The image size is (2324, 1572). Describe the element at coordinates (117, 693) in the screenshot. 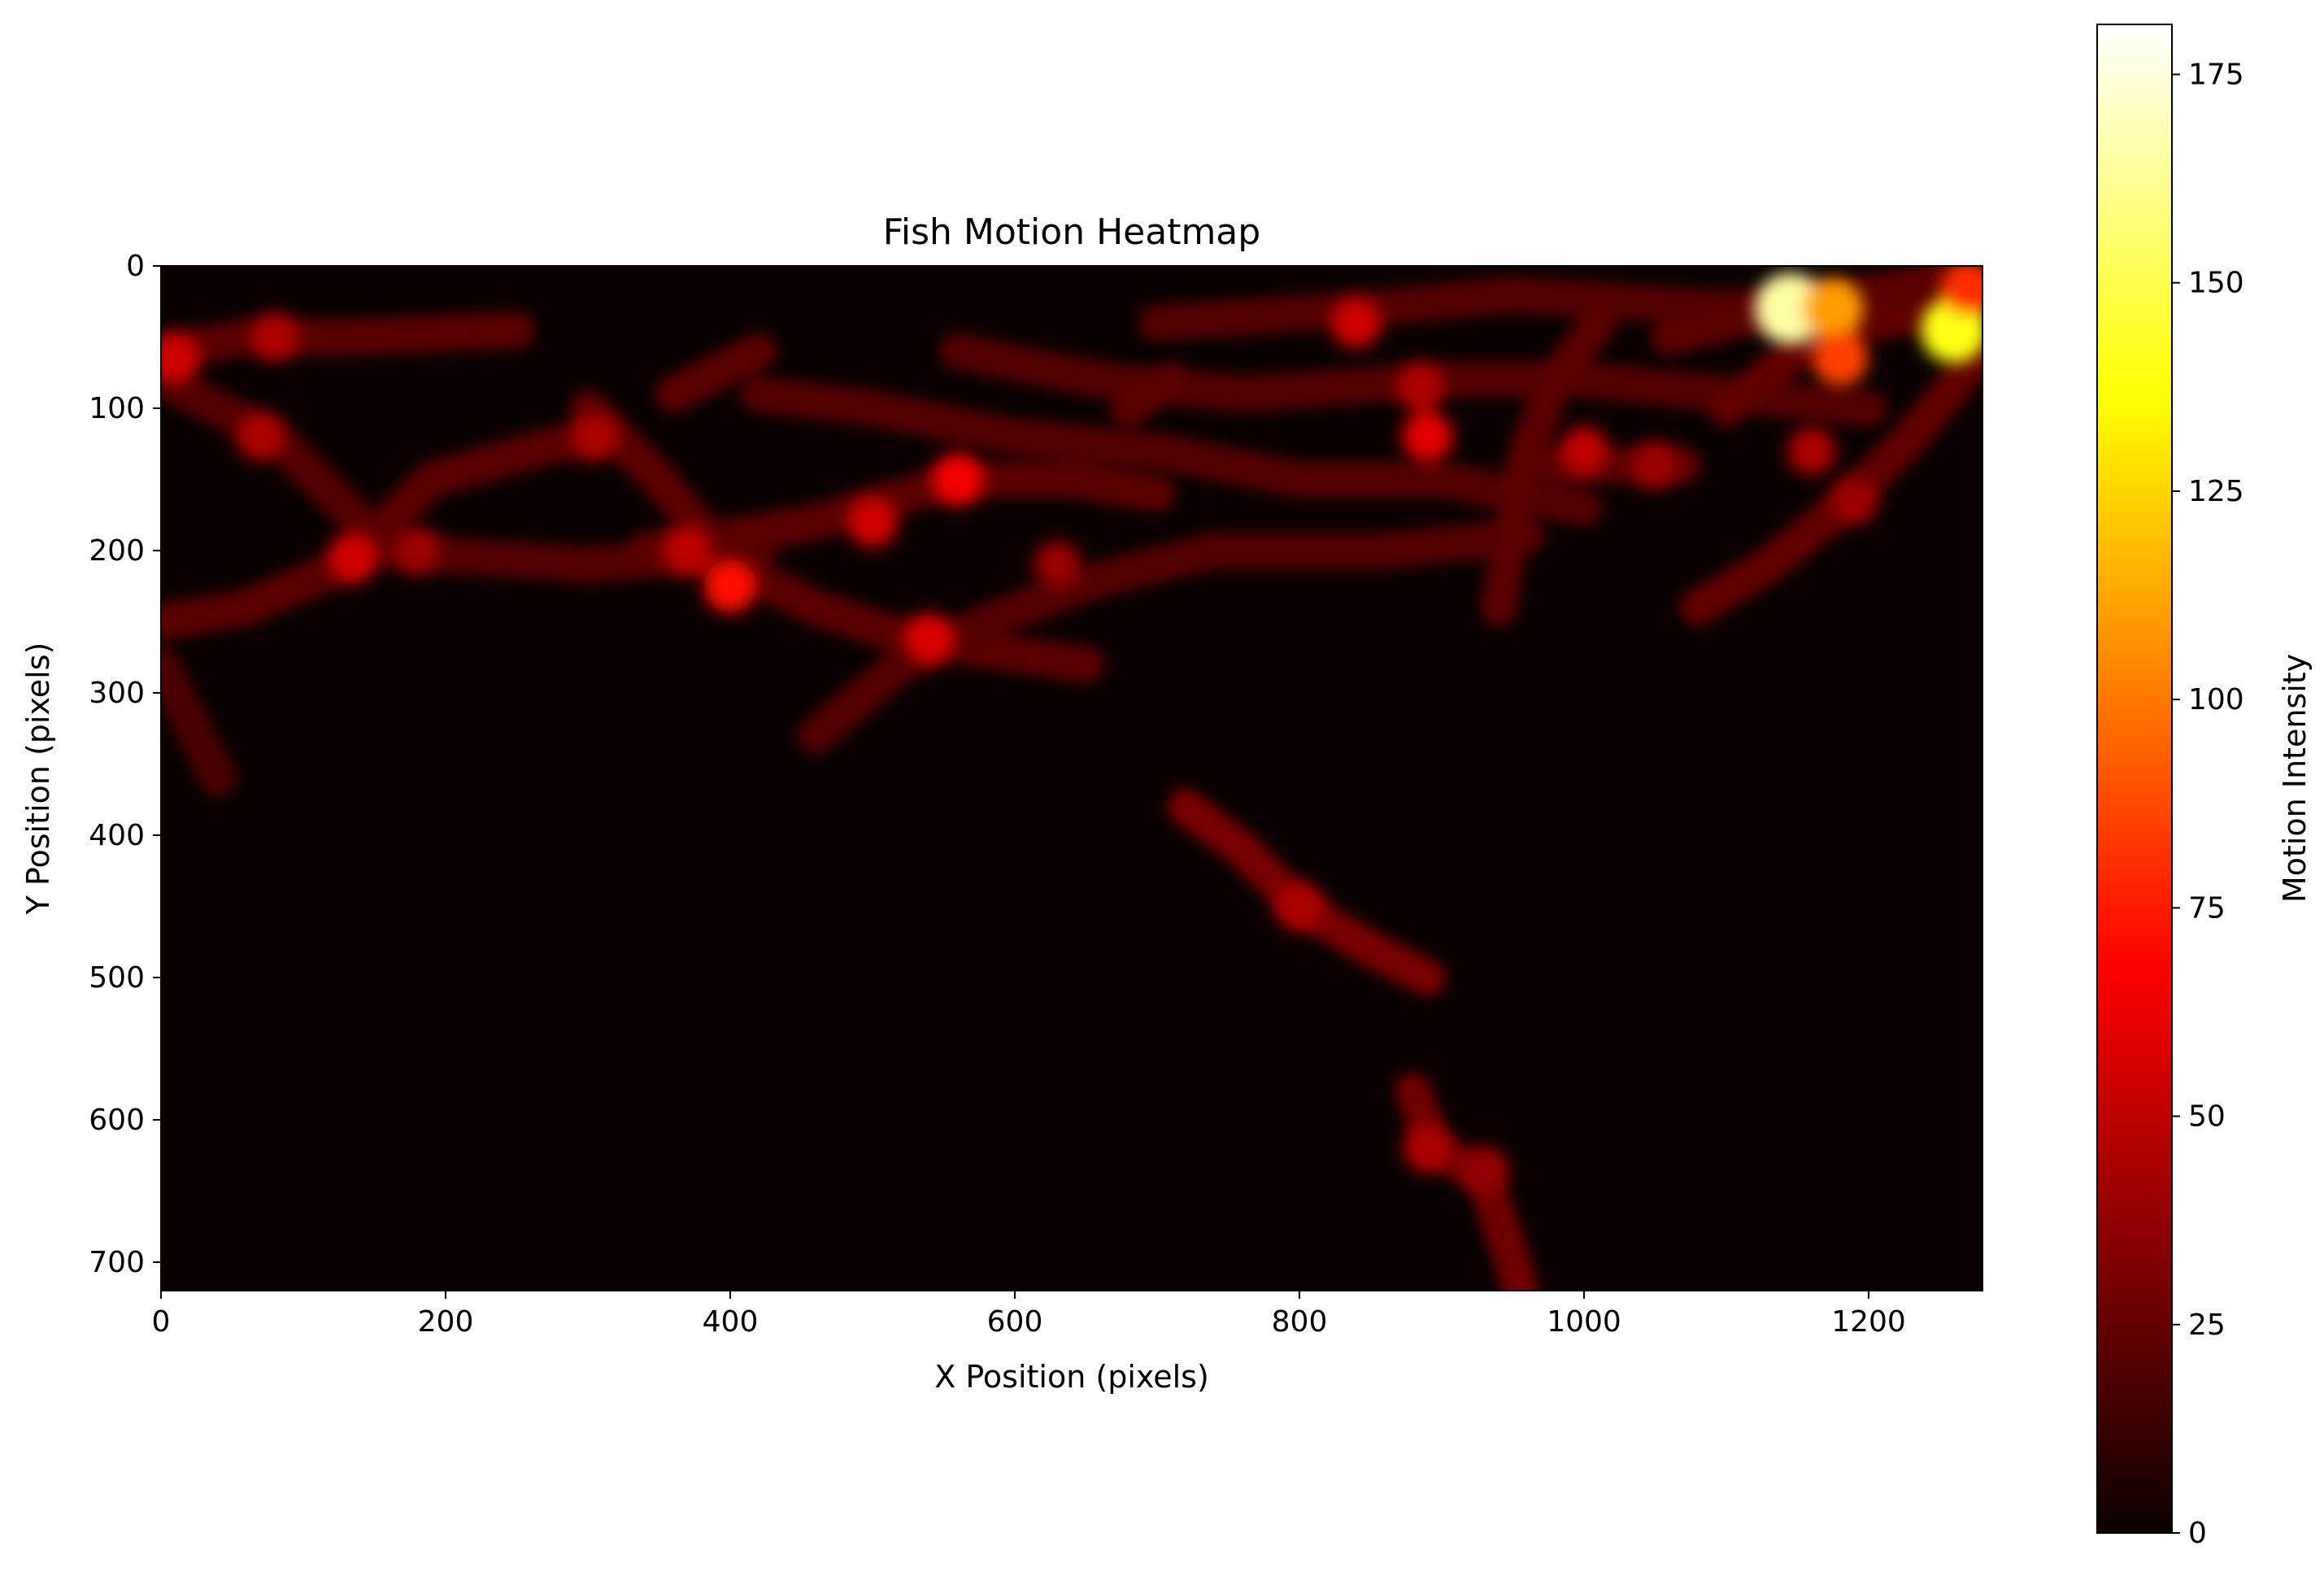

I see `y-tick-label-300: 300` at that location.